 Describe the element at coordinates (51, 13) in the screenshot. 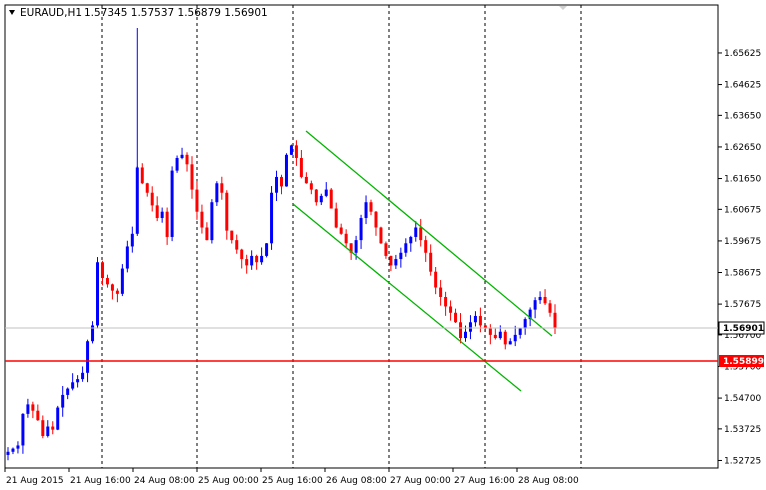

I see `symbol-label: EURAUD,H1` at that location.